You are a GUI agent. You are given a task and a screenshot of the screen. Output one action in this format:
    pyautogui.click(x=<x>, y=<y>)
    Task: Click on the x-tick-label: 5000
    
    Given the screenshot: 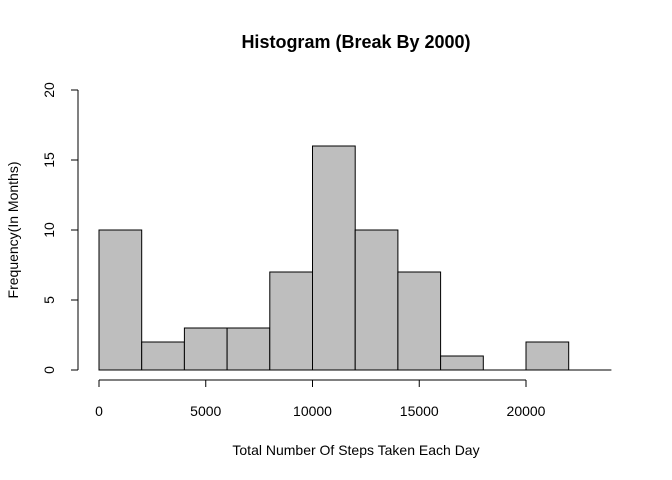 What is the action you would take?
    pyautogui.click(x=205, y=411)
    